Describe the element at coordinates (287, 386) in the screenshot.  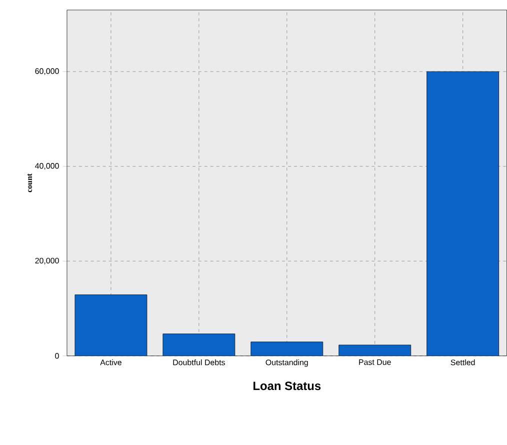
I see `x-axis-title: Loan Status` at that location.